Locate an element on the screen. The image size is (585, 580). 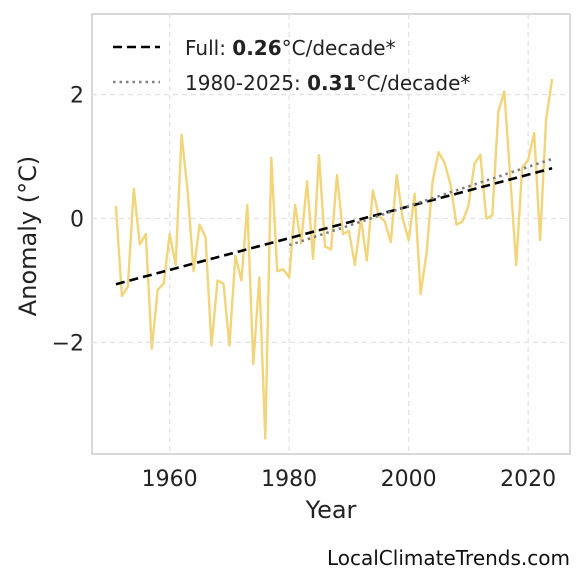
legend-recent-rate: 0.31 is located at coordinates (331, 83).